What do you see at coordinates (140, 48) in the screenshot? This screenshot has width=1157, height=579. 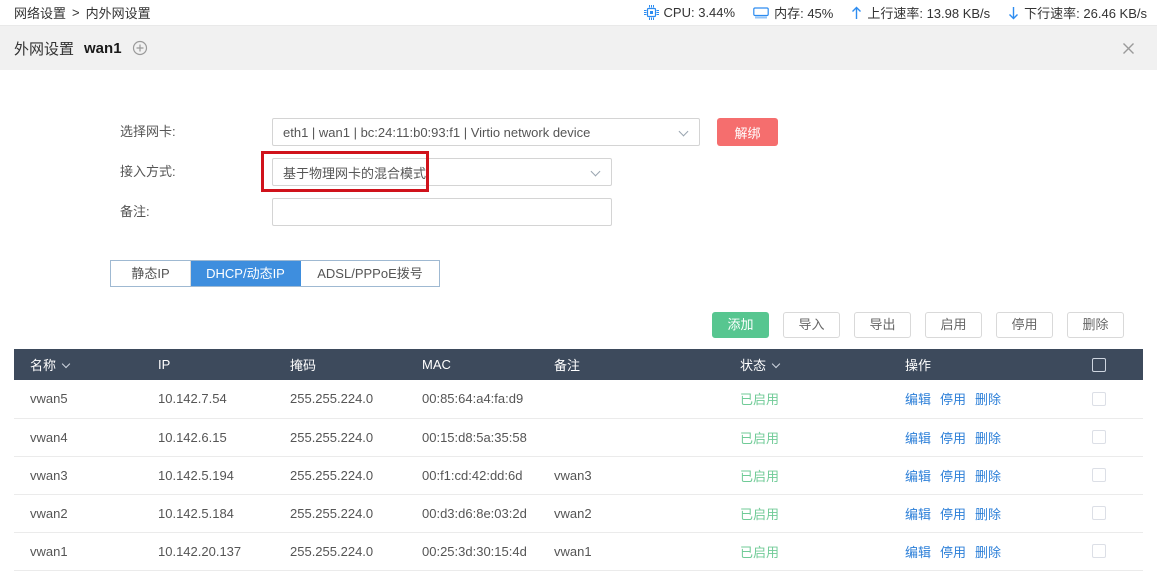 I see `add-wan-icon` at bounding box center [140, 48].